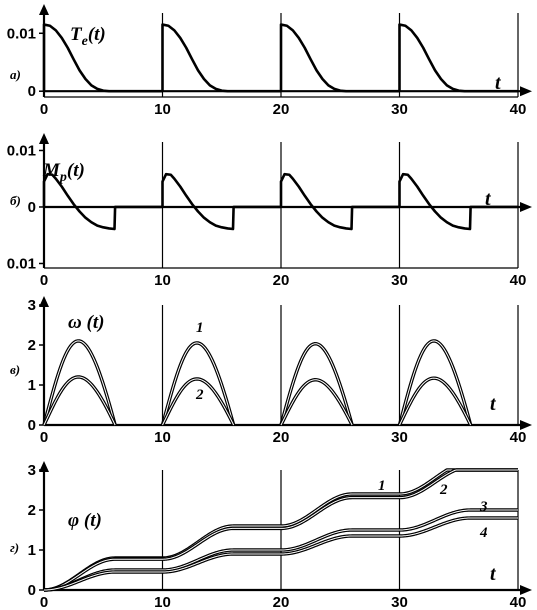 This screenshot has height=610, width=537. Describe the element at coordinates (399, 602) in the screenshot. I see `panel-4-x-tick-label-30: 30` at that location.